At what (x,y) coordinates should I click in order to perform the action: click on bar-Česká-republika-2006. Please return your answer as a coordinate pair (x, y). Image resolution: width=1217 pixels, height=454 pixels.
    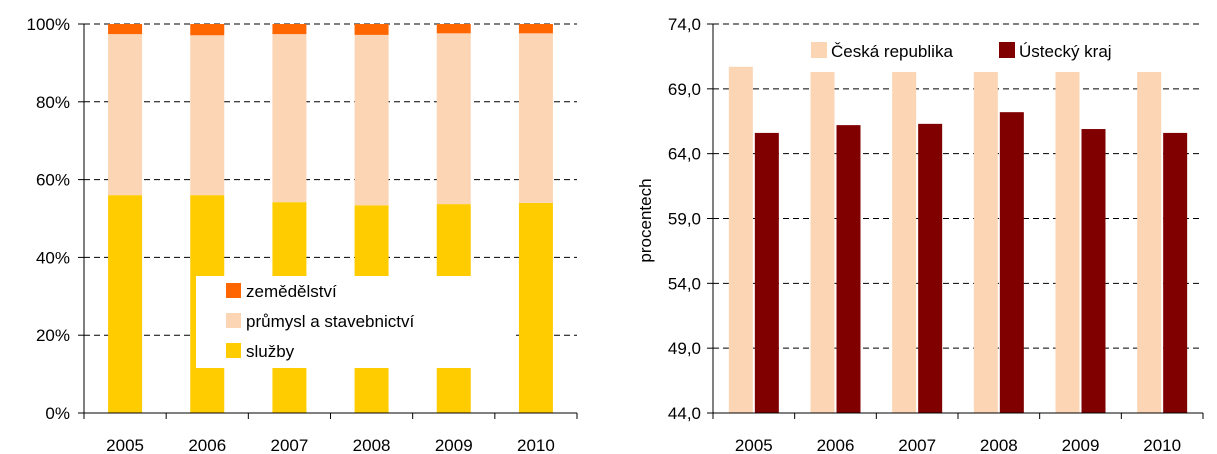
    Looking at the image, I should click on (822, 242).